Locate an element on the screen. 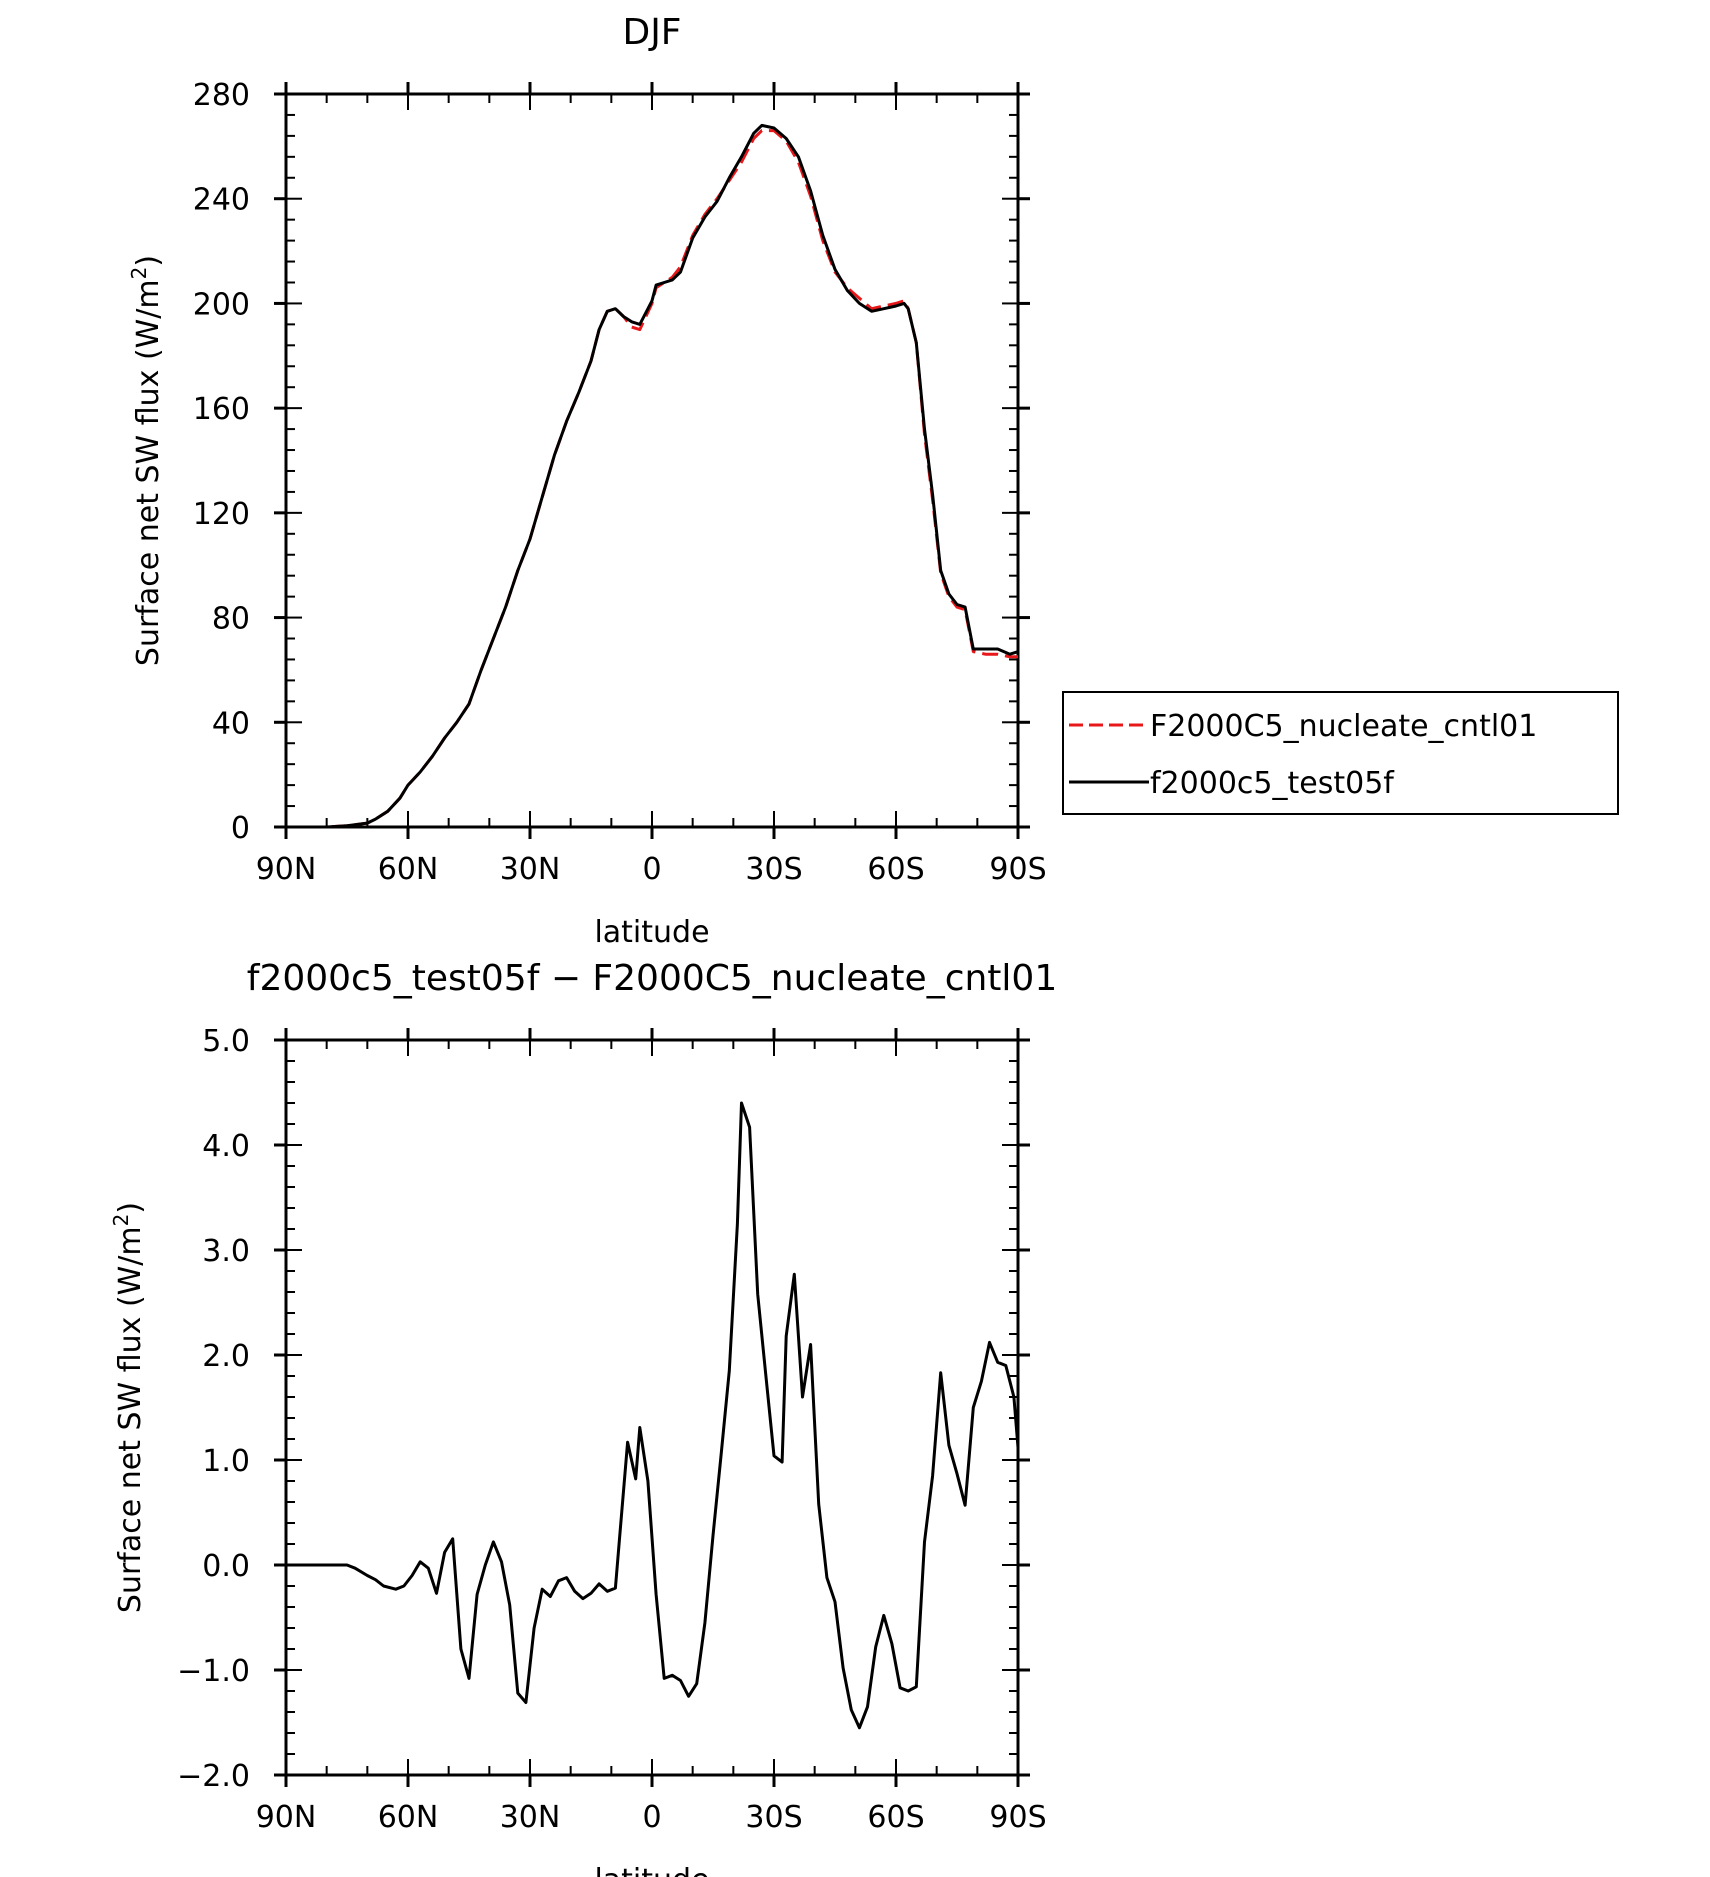  y-tick-label: 280 is located at coordinates (221, 95).